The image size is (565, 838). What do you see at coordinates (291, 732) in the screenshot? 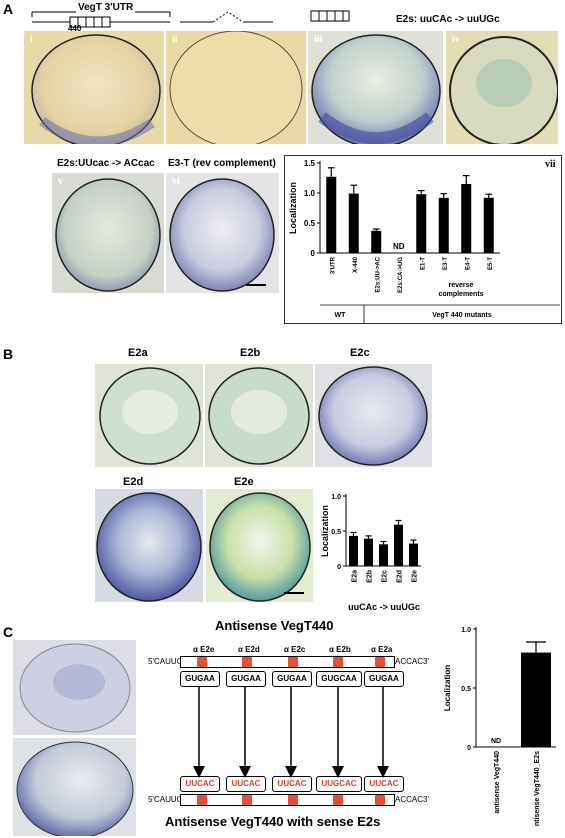
I see `conversion-arrows` at bounding box center [291, 732].